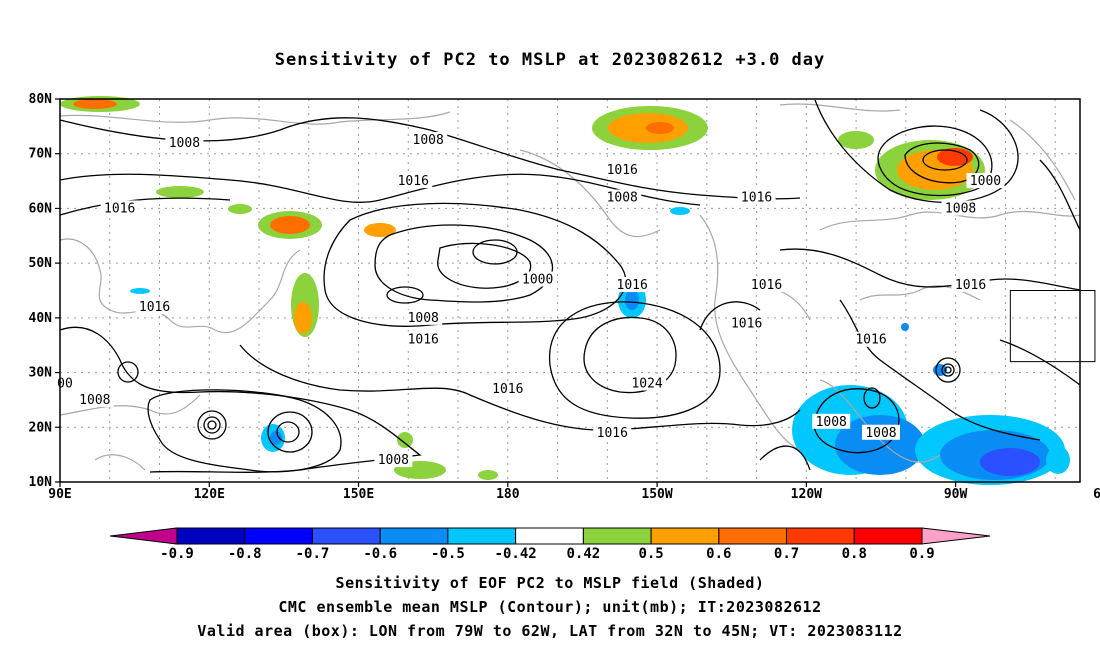  I want to click on colorbar-label: 0.7, so click(786, 554).